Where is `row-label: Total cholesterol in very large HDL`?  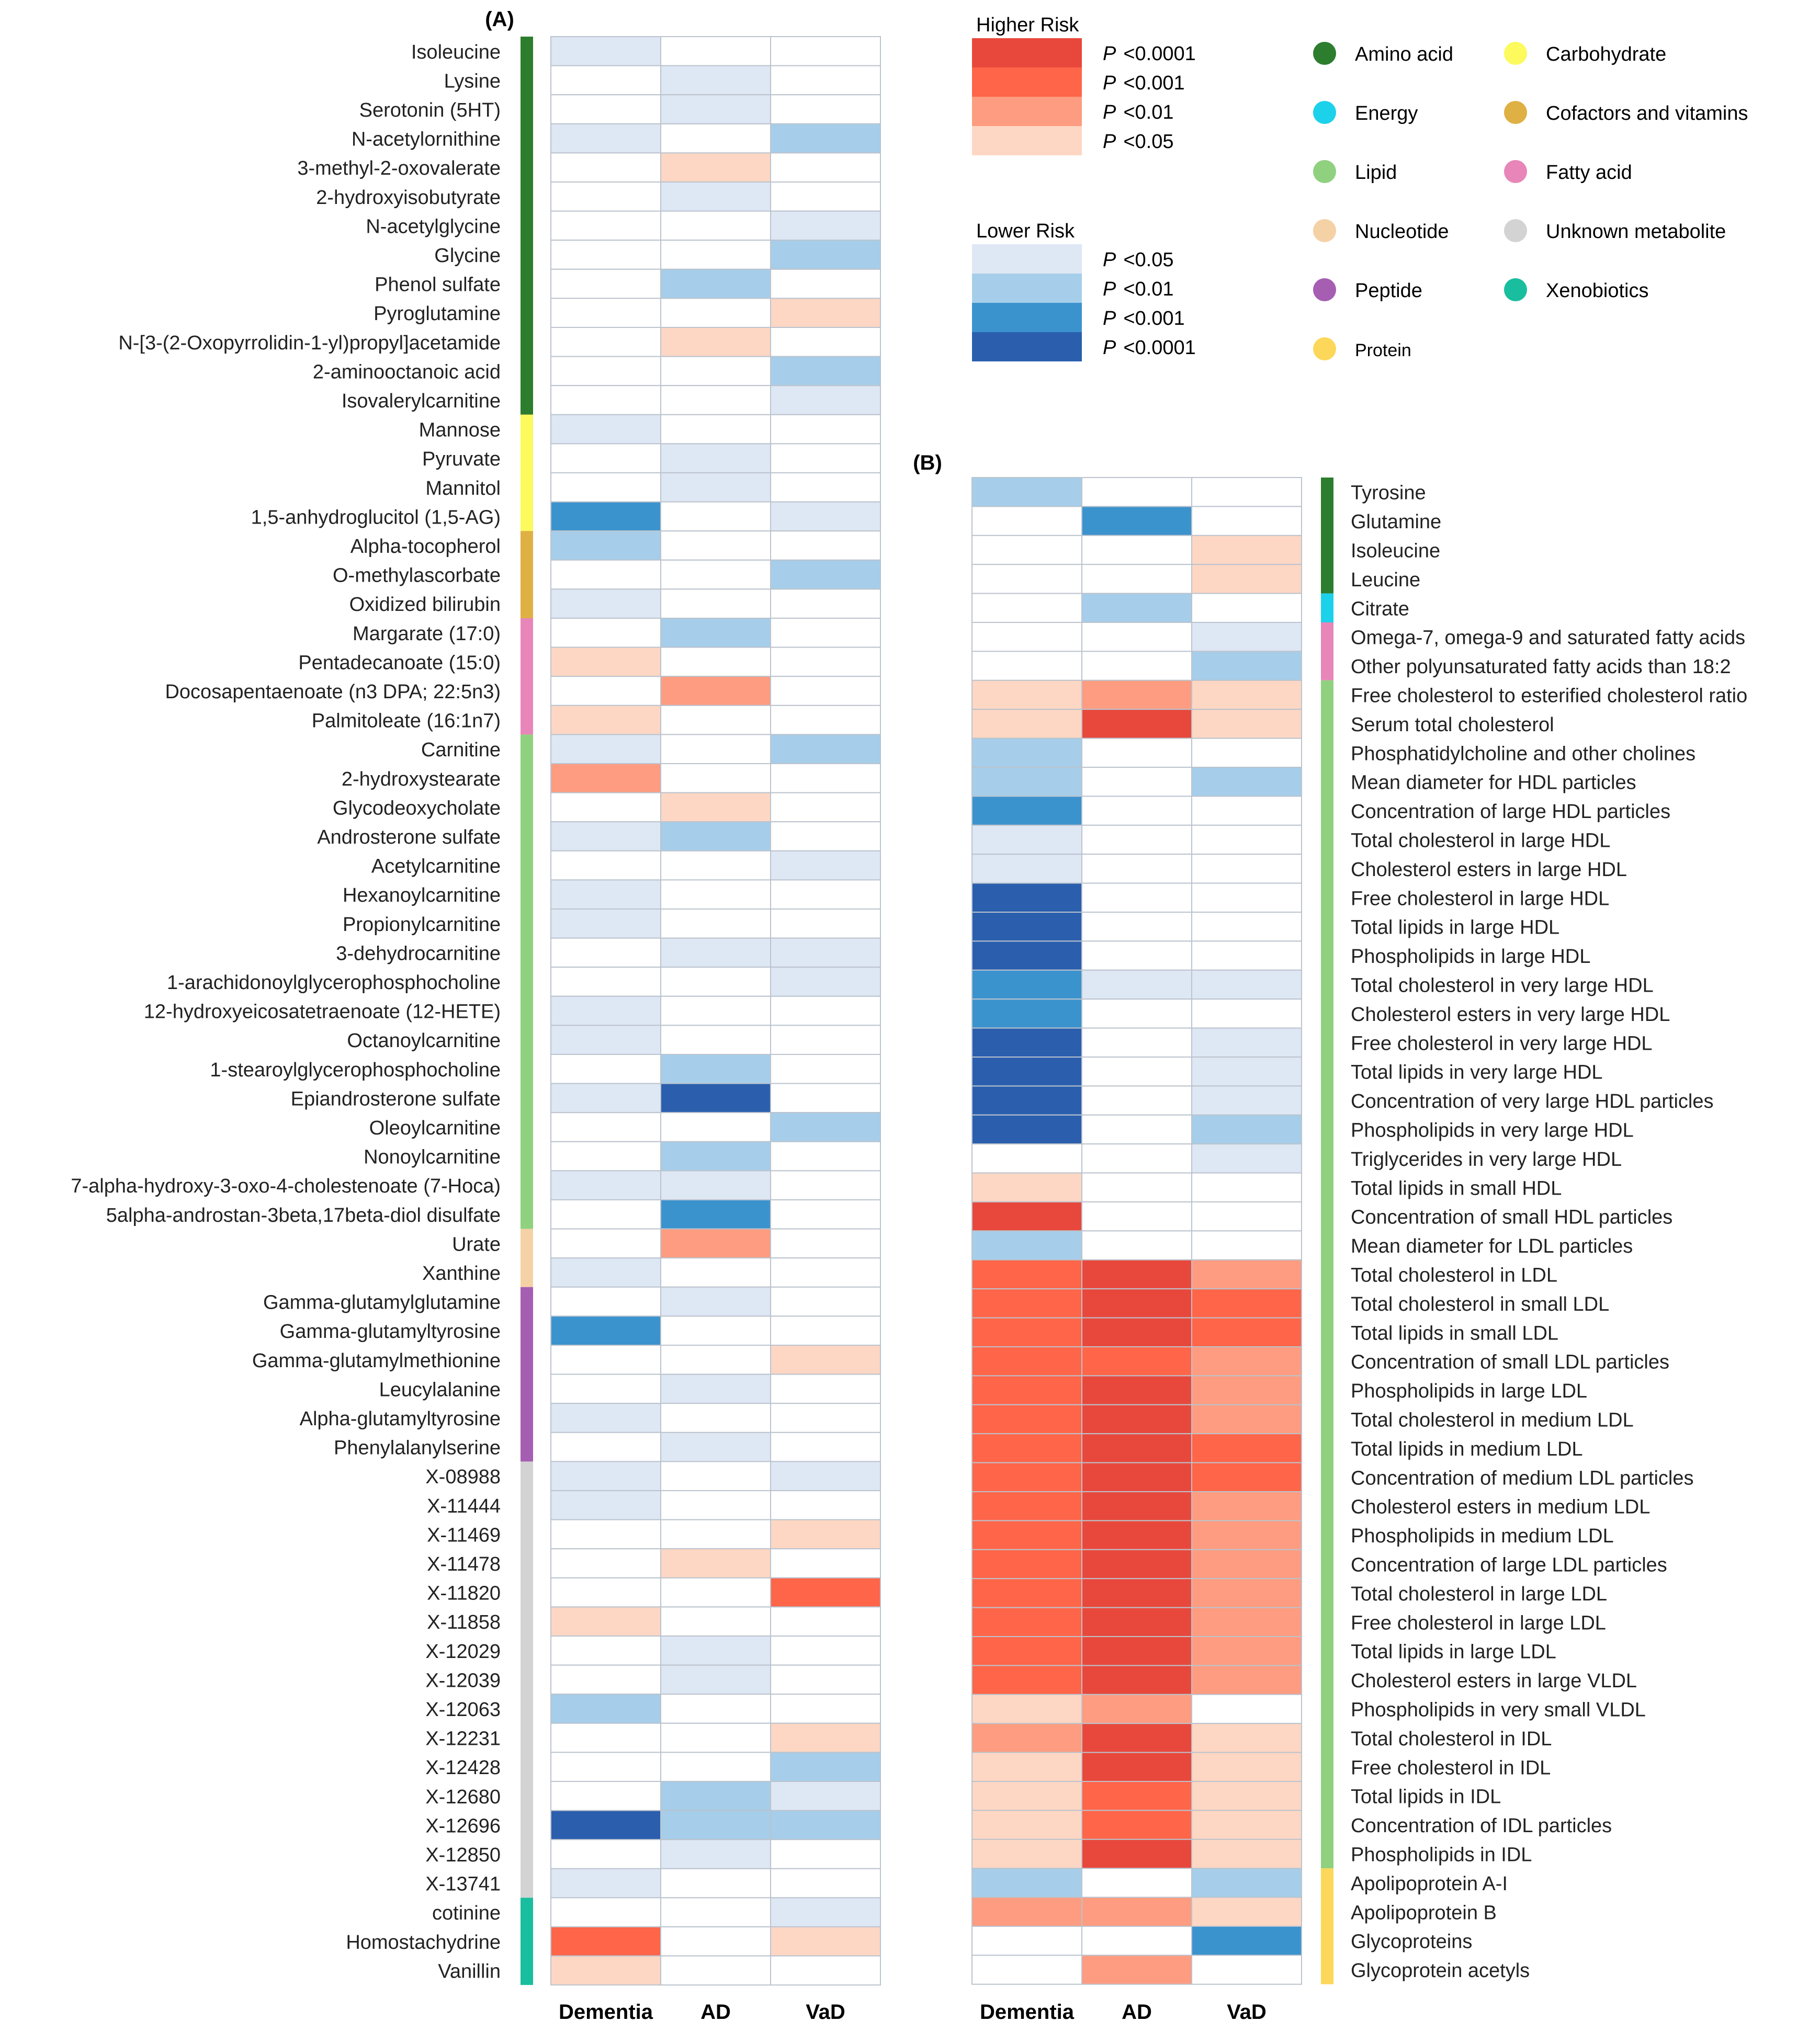
row-label: Total cholesterol in very large HDL is located at coordinates (1502, 986).